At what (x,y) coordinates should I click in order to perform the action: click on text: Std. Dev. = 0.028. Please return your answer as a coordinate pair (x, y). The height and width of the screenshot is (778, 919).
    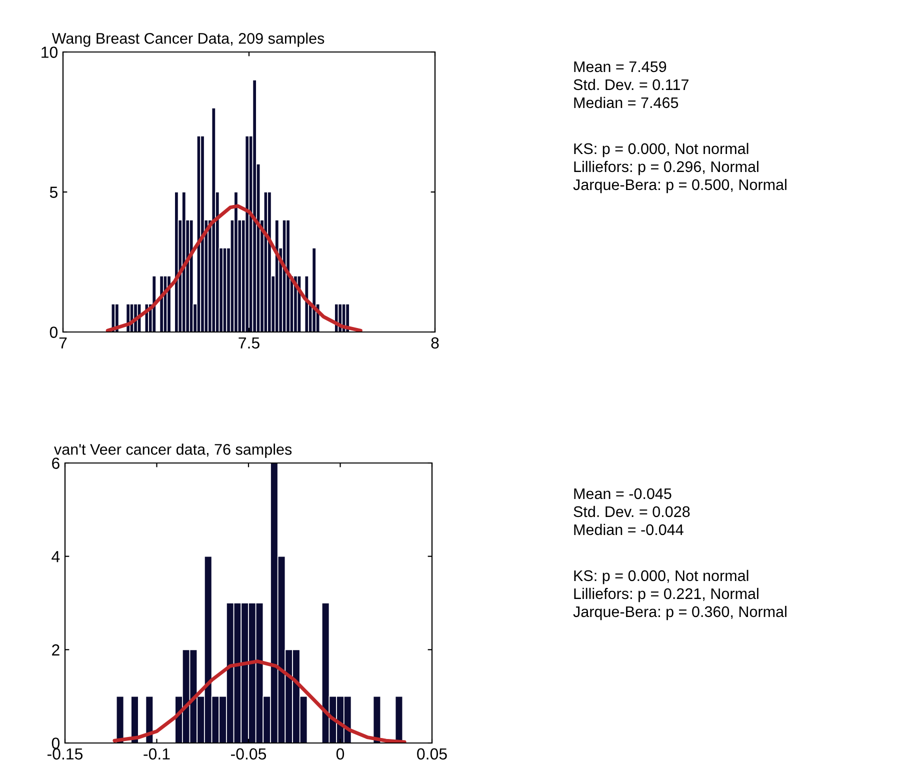
    Looking at the image, I should click on (632, 512).